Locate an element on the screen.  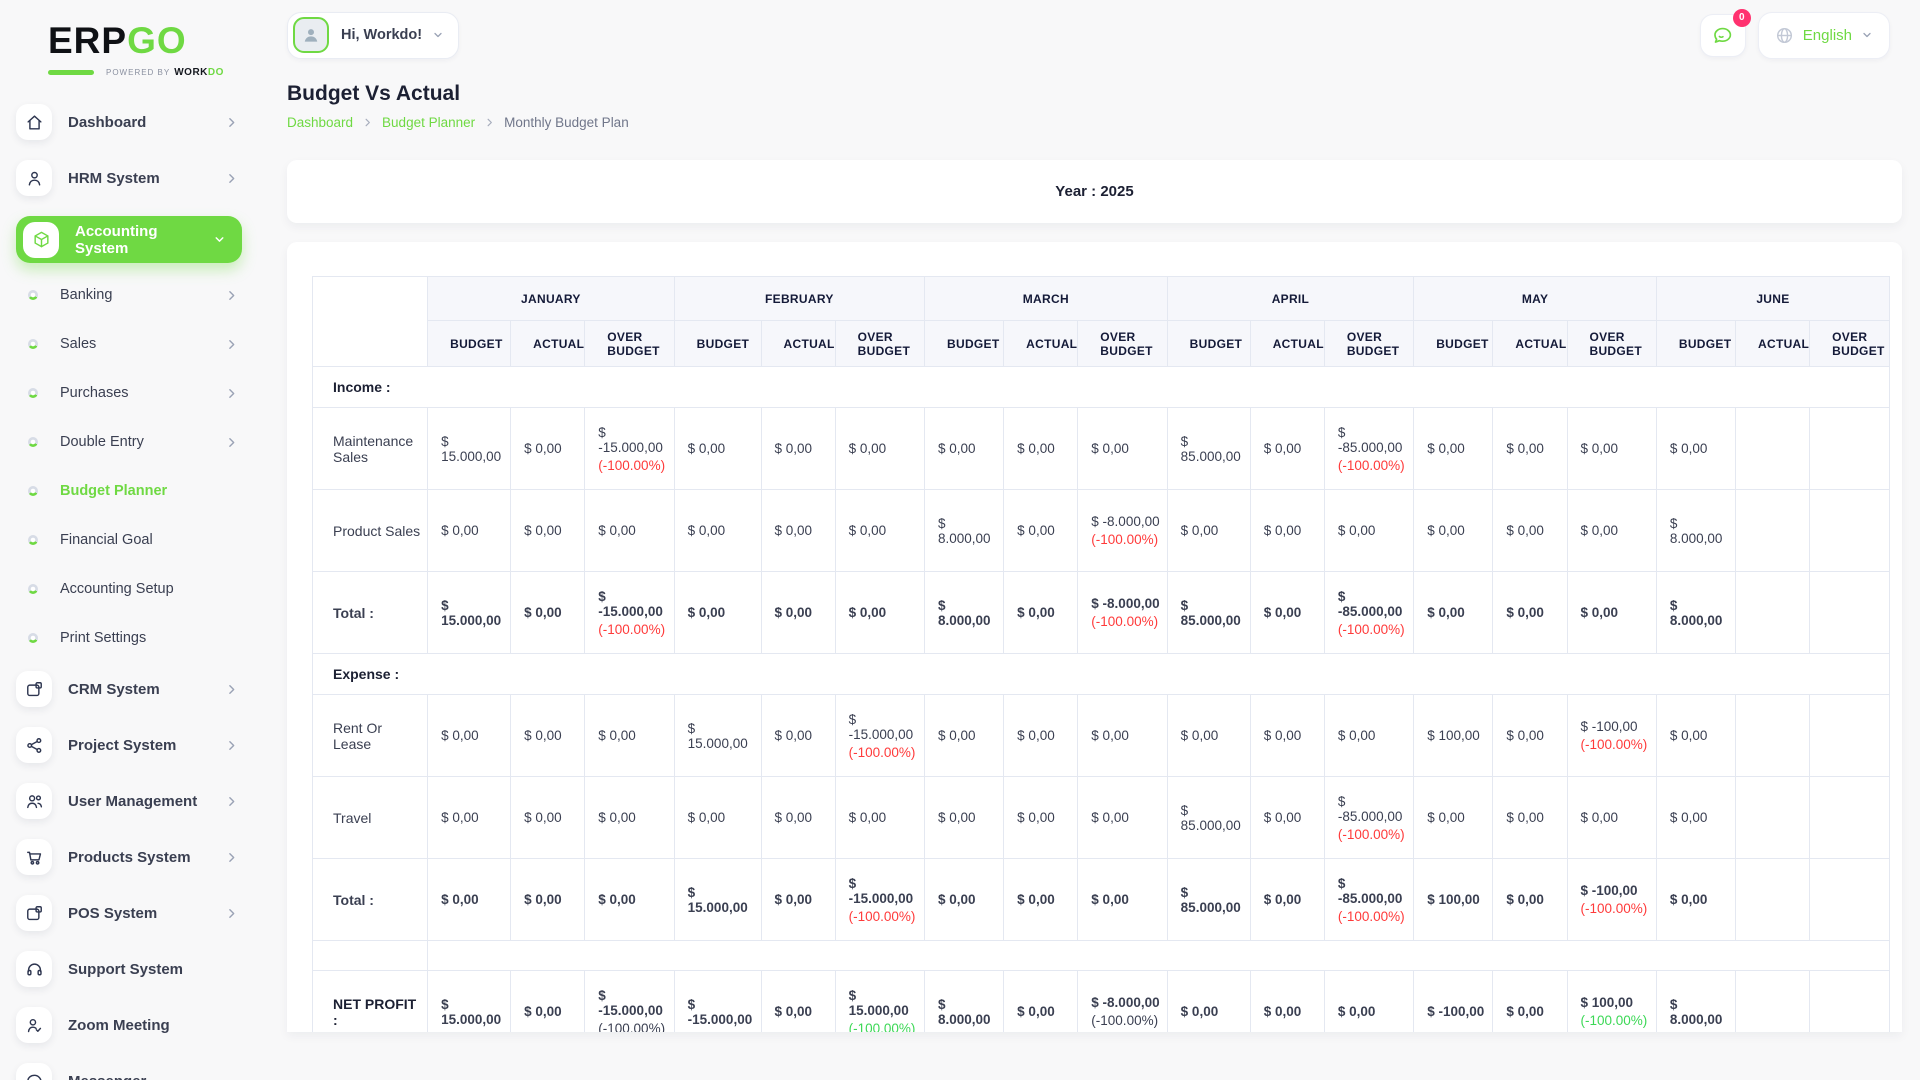
sidebar-item-label: Accounting Setup is located at coordinates (117, 589).